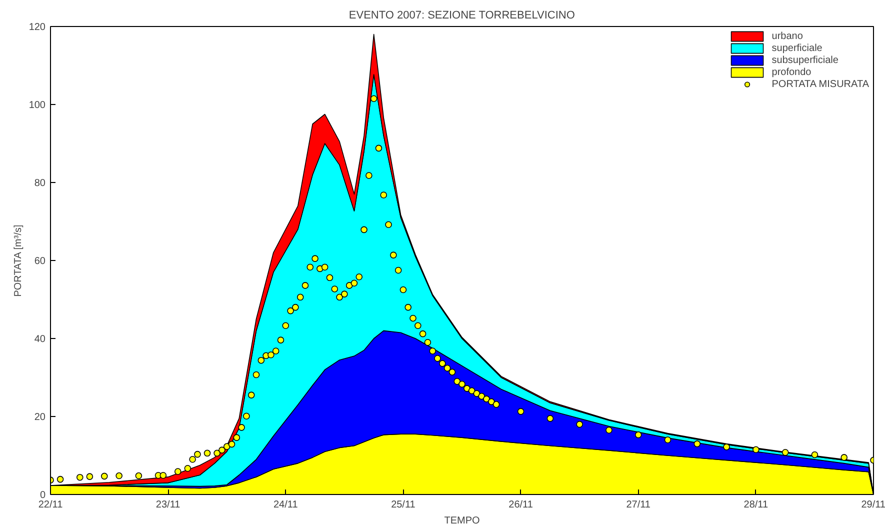  What do you see at coordinates (18, 260) in the screenshot?
I see `y-axis-title: PORTATA [m³/s]` at bounding box center [18, 260].